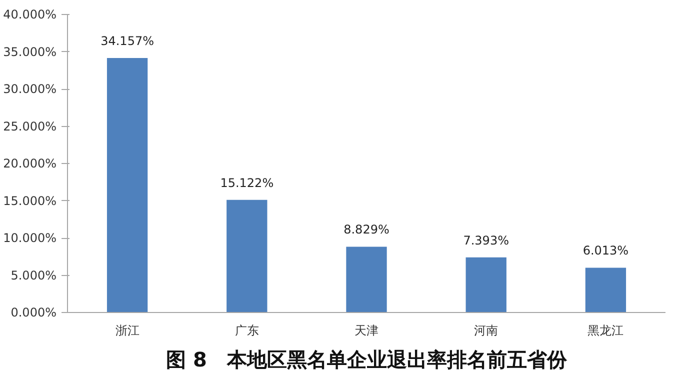 Image resolution: width=700 pixels, height=376 pixels. What do you see at coordinates (486, 240) in the screenshot?
I see `data-label: 7.393%` at bounding box center [486, 240].